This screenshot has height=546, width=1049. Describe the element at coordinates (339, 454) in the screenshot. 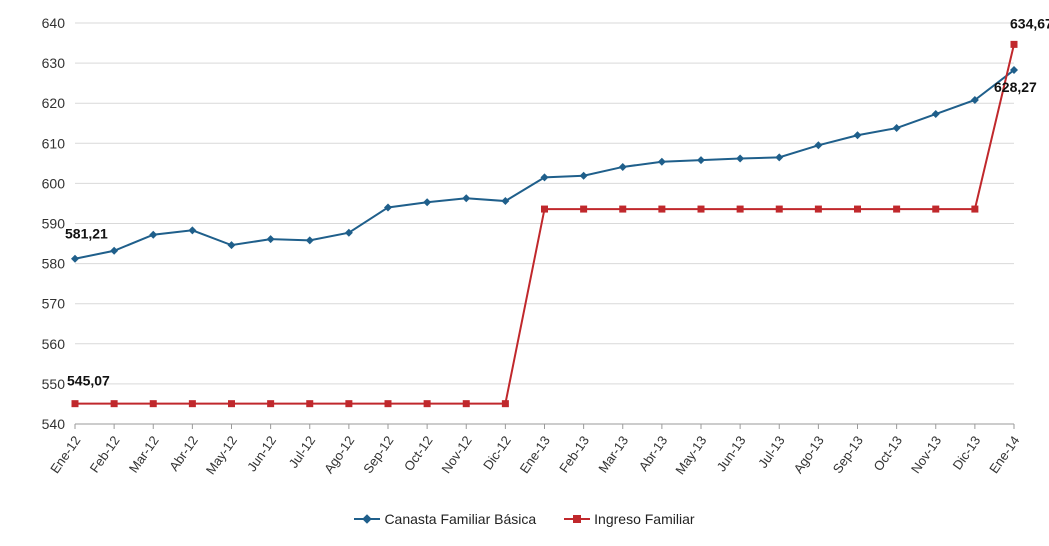

I see `x-tick-label: Ago-12` at that location.